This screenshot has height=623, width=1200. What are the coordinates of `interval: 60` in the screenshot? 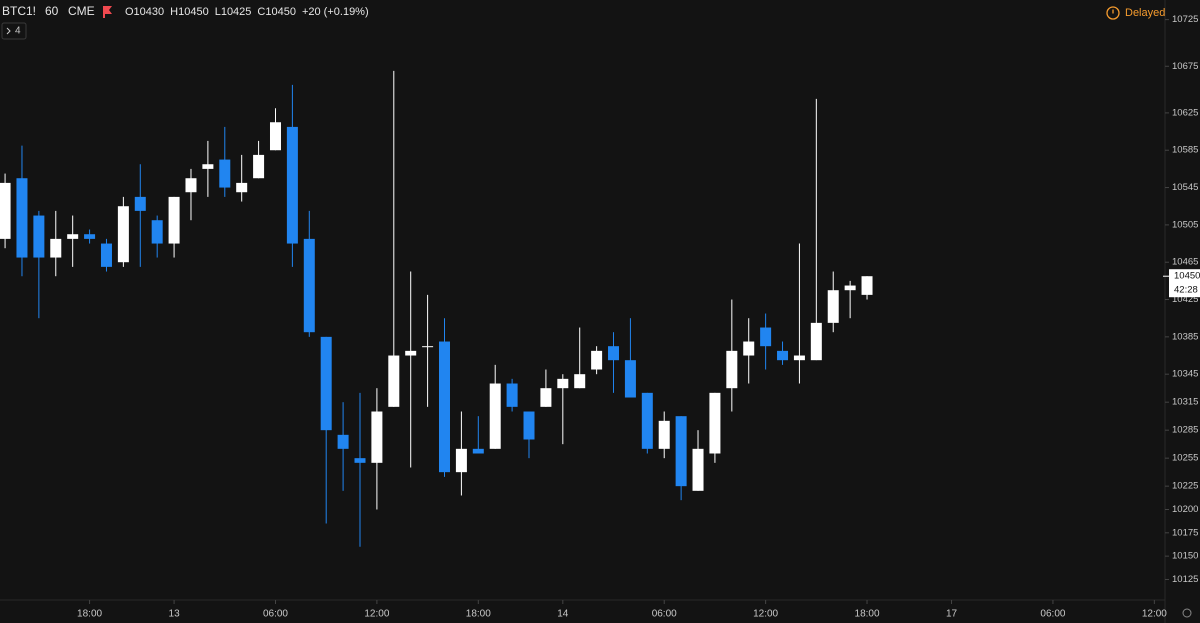 It's located at (52, 11).